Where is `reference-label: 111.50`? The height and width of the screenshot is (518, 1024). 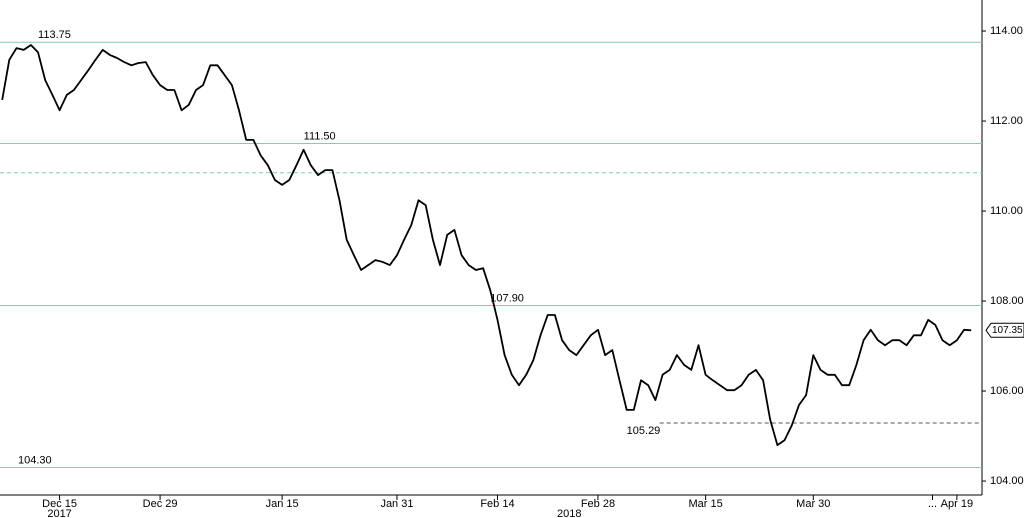 reference-label: 111.50 is located at coordinates (320, 136).